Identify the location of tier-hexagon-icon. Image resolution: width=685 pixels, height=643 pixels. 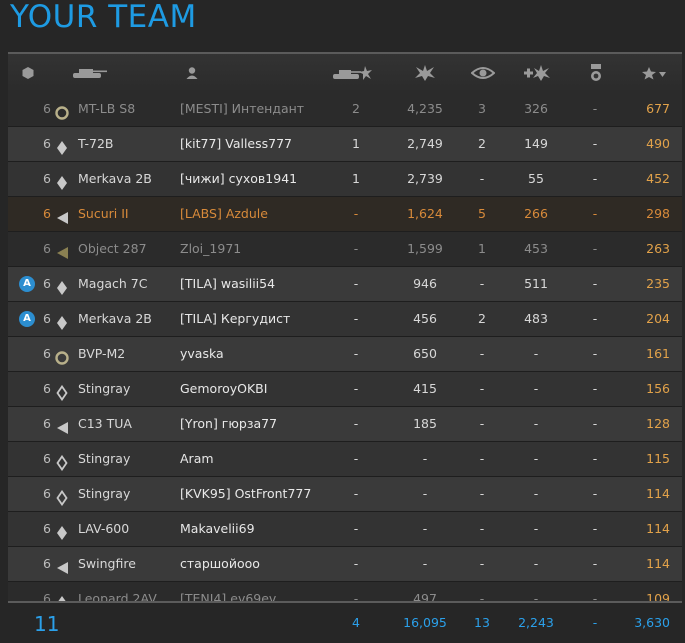
(28, 73).